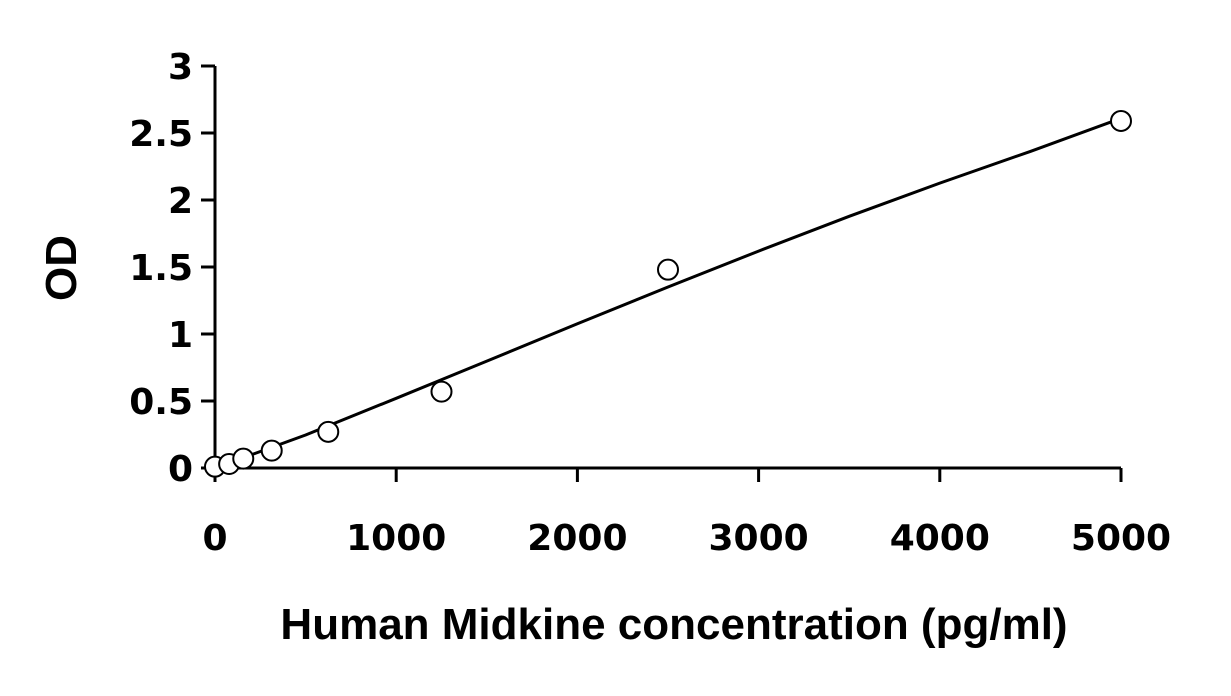 This screenshot has height=696, width=1231. Describe the element at coordinates (673, 624) in the screenshot. I see `x-axis-title: Human Midkine concentration (pg/ml)` at that location.